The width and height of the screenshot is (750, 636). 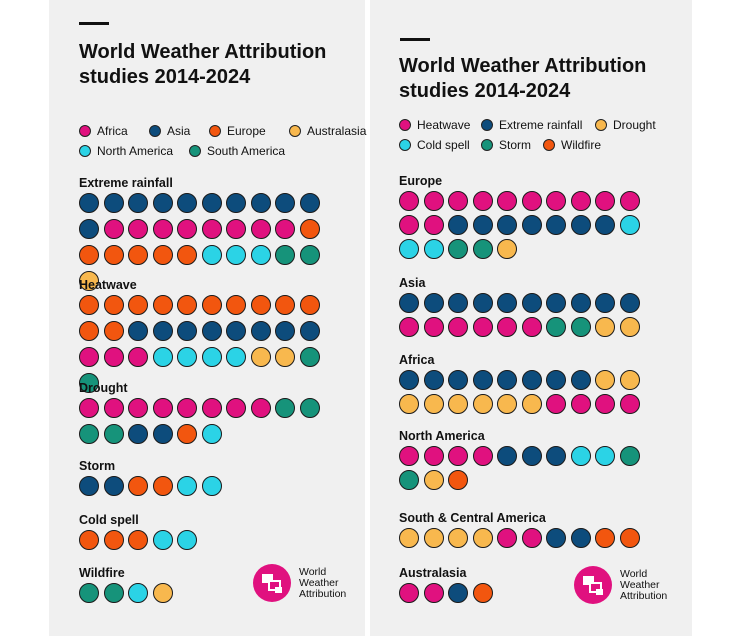 I want to click on dot-australasia, so click(x=162, y=593).